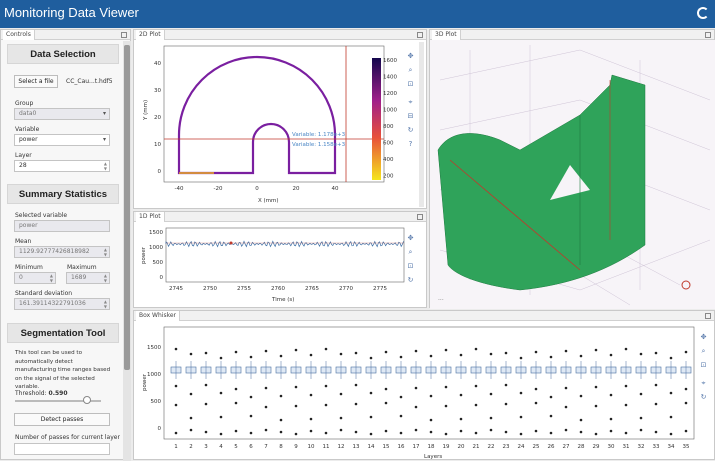 This screenshot has width=715, height=461. I want to click on colorbar-tick: 1200, so click(390, 94).